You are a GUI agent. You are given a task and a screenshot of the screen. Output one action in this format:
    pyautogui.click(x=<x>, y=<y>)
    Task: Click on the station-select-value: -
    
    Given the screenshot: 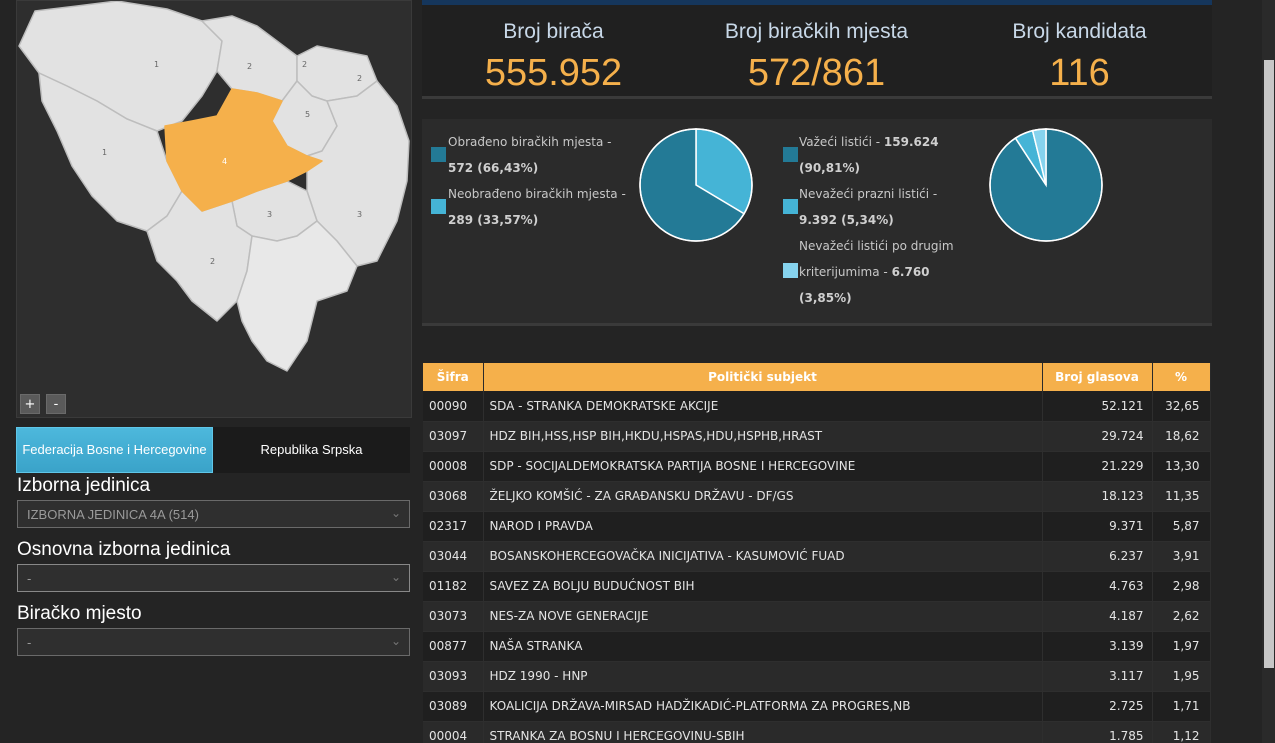 What is the action you would take?
    pyautogui.click(x=29, y=642)
    